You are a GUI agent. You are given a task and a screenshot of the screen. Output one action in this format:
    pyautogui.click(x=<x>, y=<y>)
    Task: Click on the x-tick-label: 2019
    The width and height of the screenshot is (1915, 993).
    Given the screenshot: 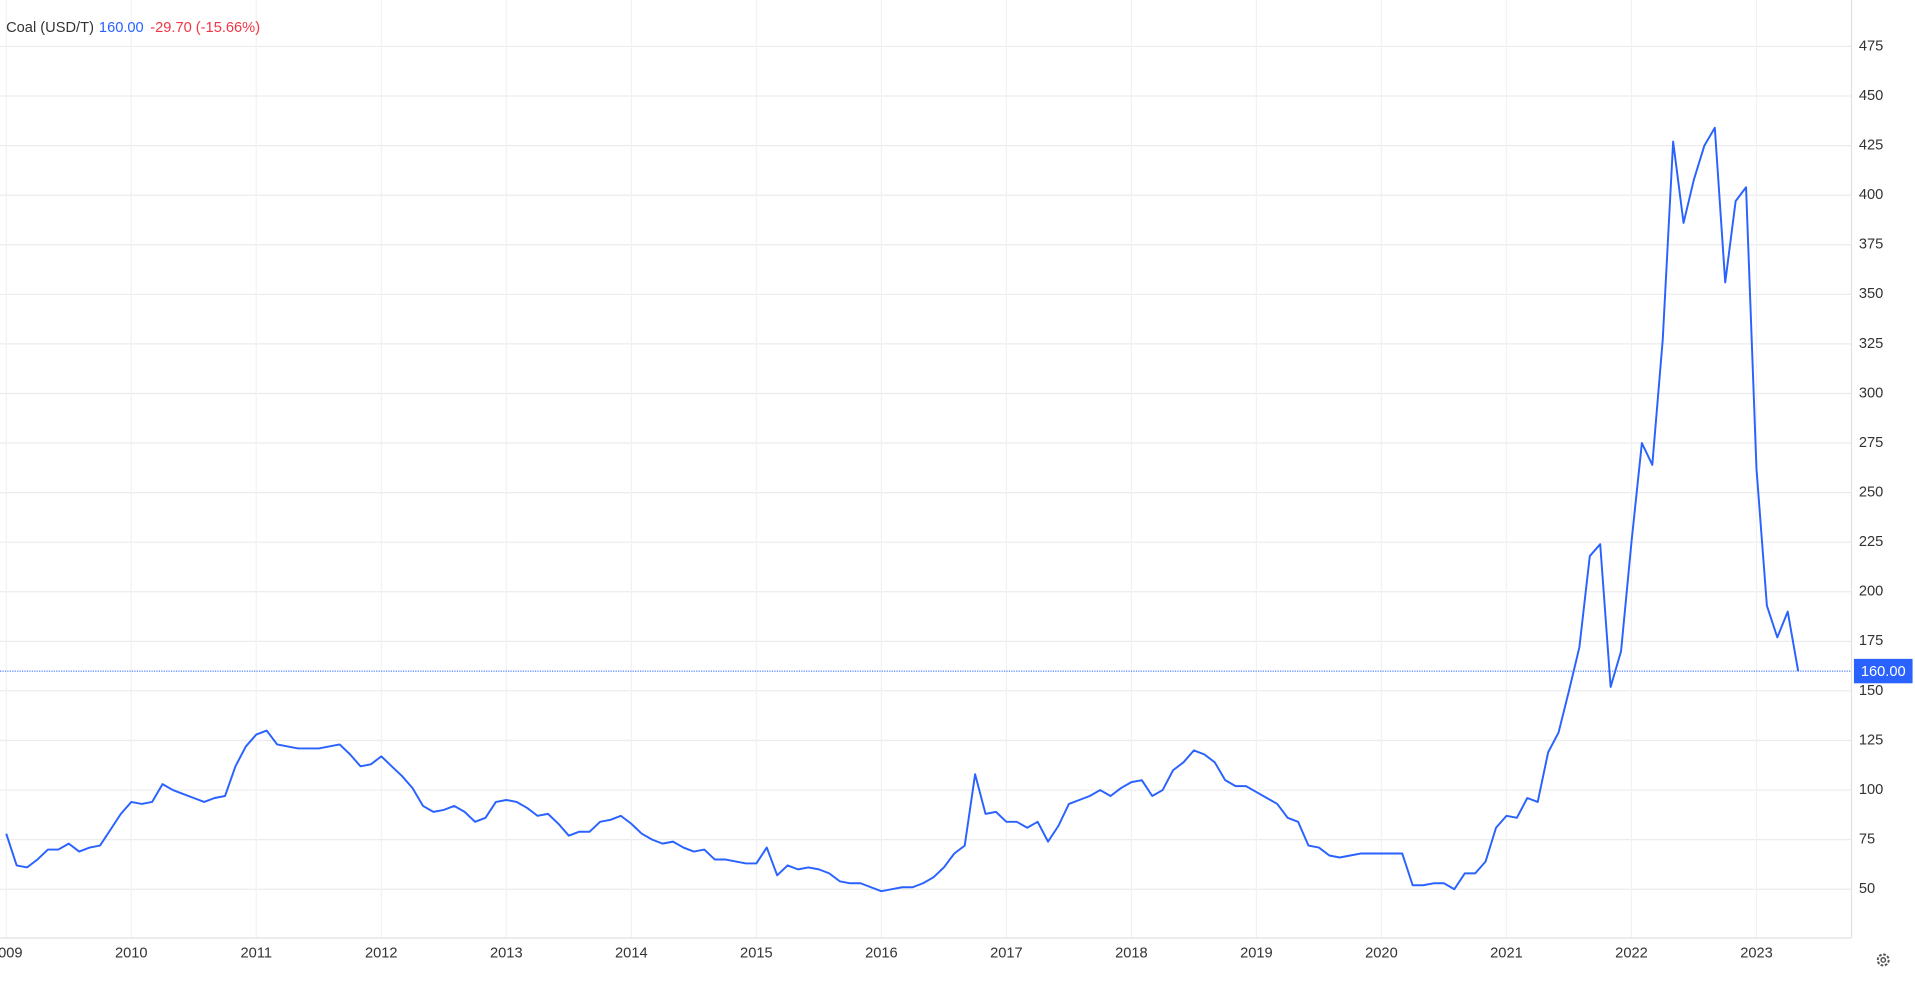 What is the action you would take?
    pyautogui.click(x=1256, y=954)
    